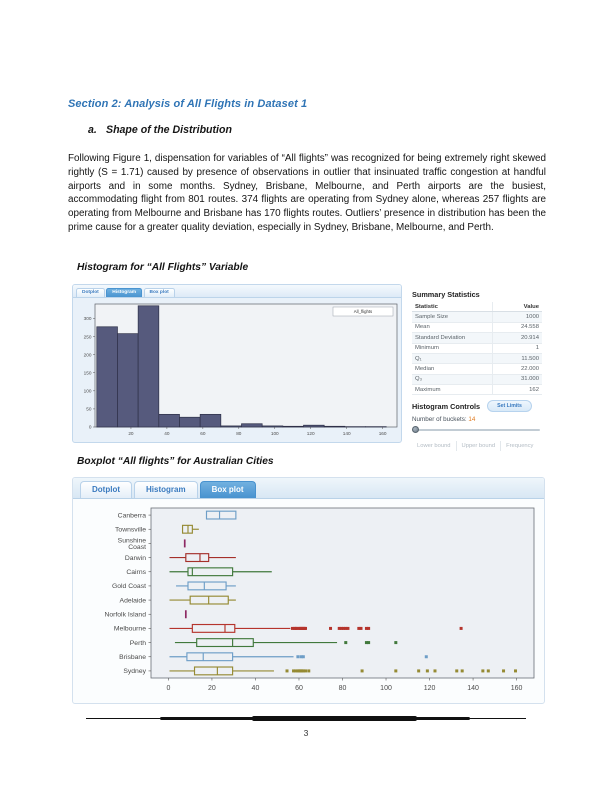 This screenshot has width=612, height=792. I want to click on stats-row: Standard Deviation 20.914, so click(477, 338).